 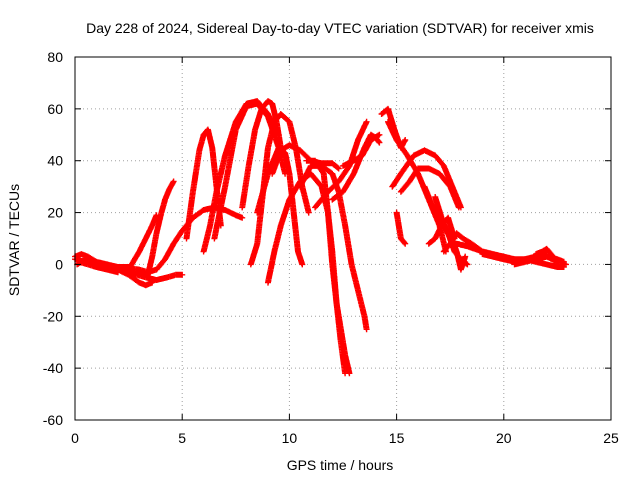 I want to click on y-tick-label: 80, so click(x=55, y=57).